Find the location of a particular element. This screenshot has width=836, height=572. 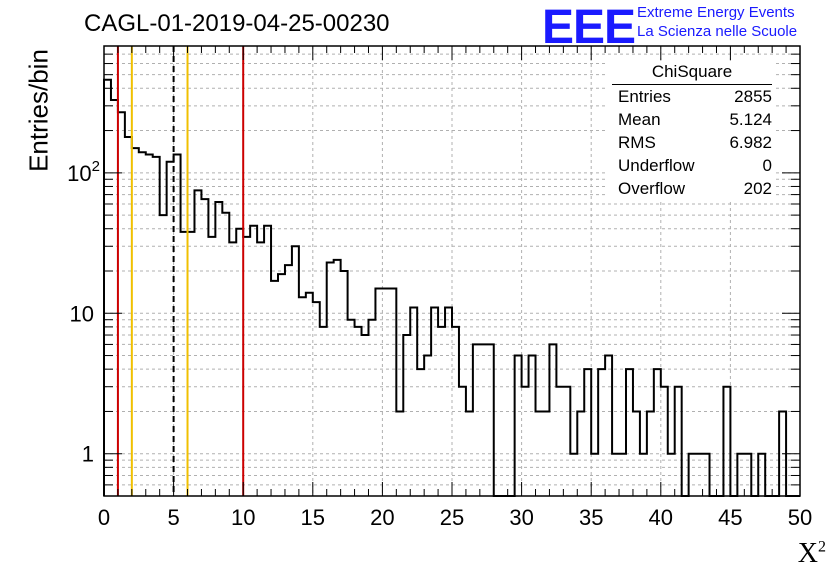

x-tick-label: 35 is located at coordinates (591, 517).